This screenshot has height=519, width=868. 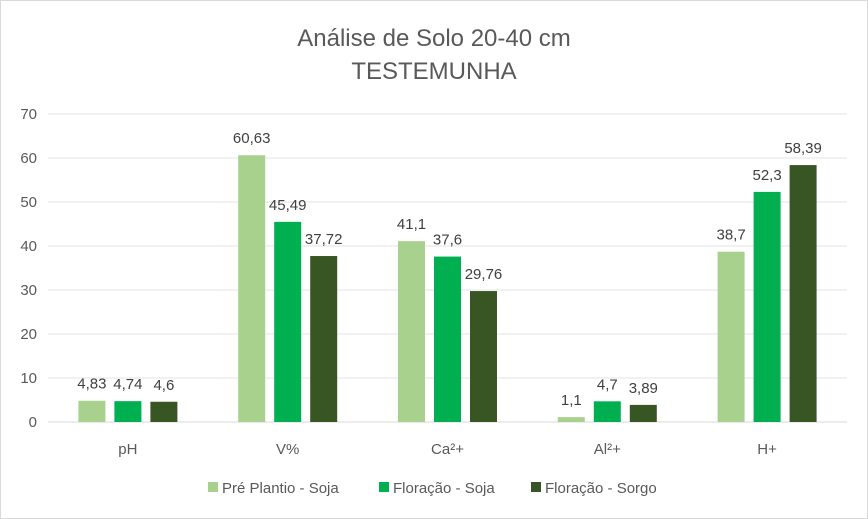 I want to click on bar-Ca²+-Pré Plantio - Soja, so click(x=411, y=331).